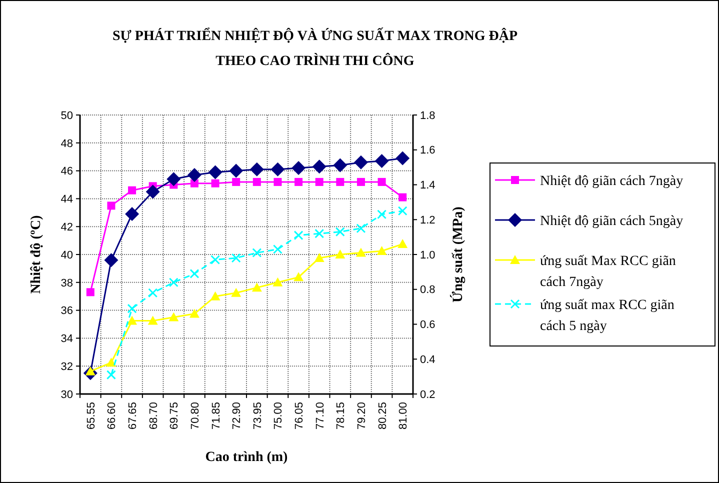 This screenshot has height=483, width=719. Describe the element at coordinates (195, 416) in the screenshot. I see `x-tick-label: 70.80` at that location.